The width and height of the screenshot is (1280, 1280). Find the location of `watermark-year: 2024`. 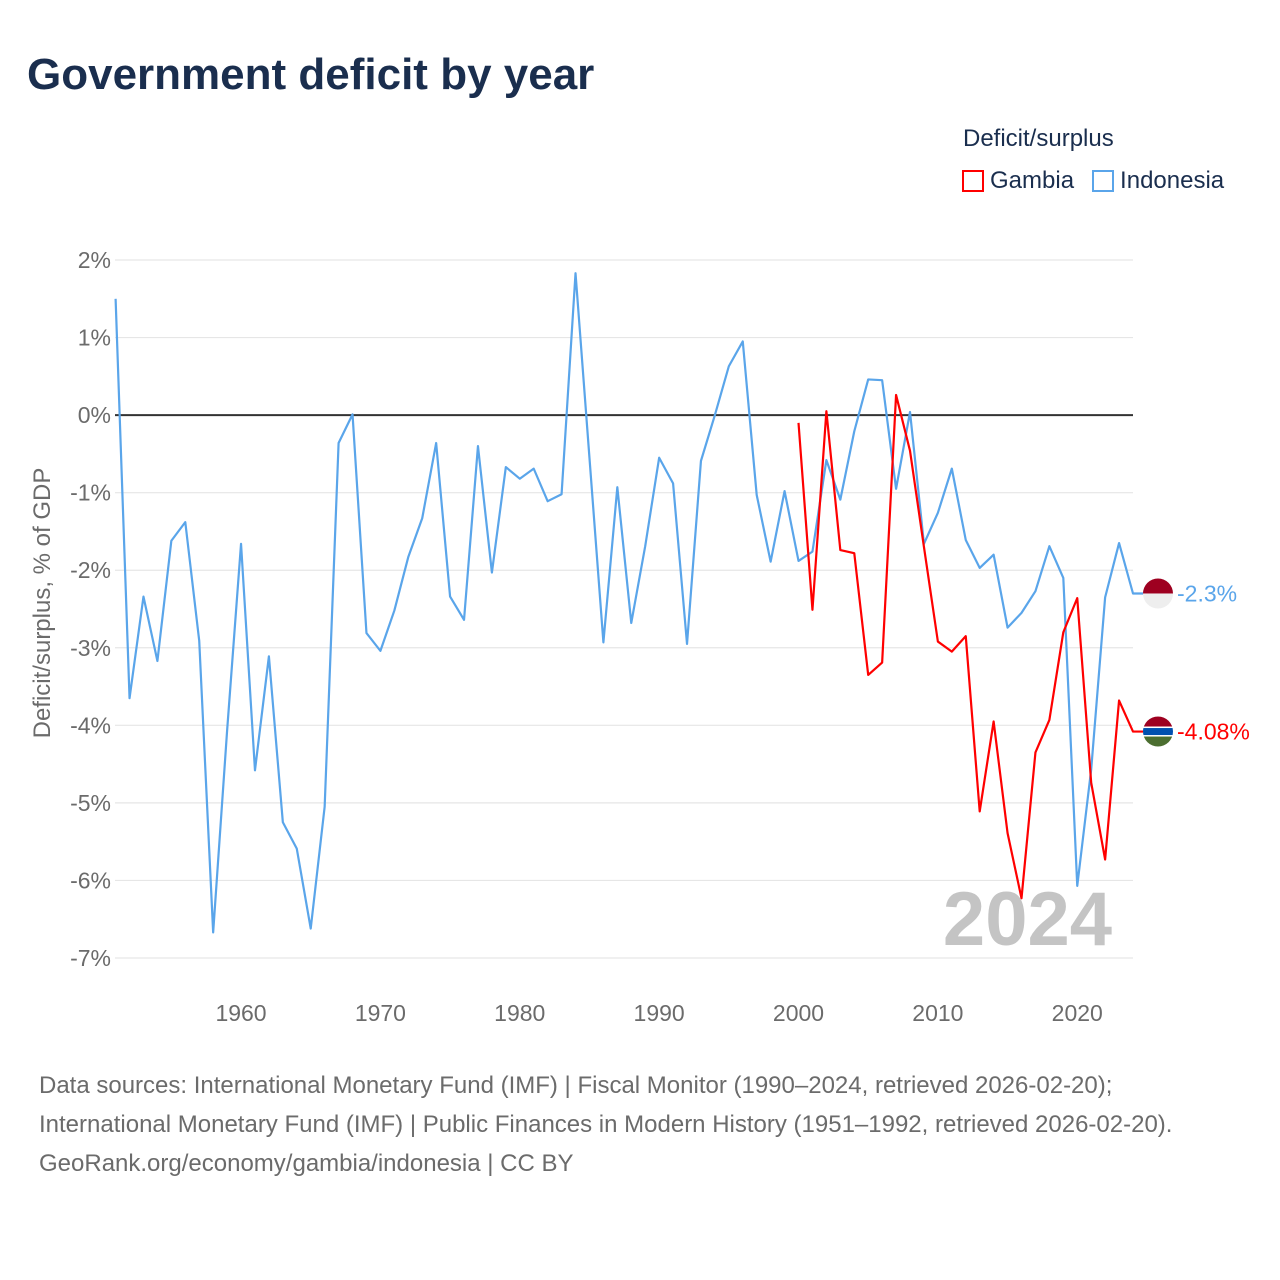

watermark-year: 2024 is located at coordinates (1027, 919).